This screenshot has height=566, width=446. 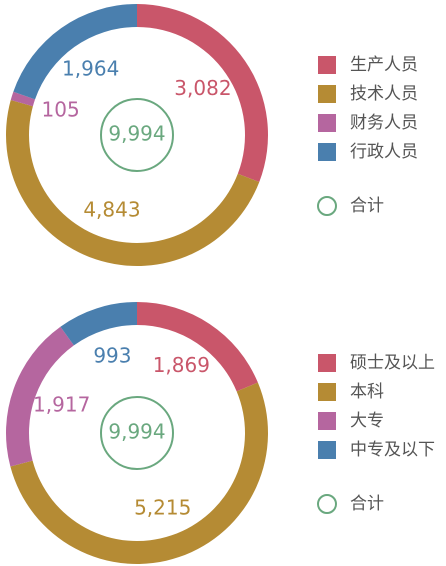 What do you see at coordinates (384, 65) in the screenshot?
I see `legend-label: 生产人员` at bounding box center [384, 65].